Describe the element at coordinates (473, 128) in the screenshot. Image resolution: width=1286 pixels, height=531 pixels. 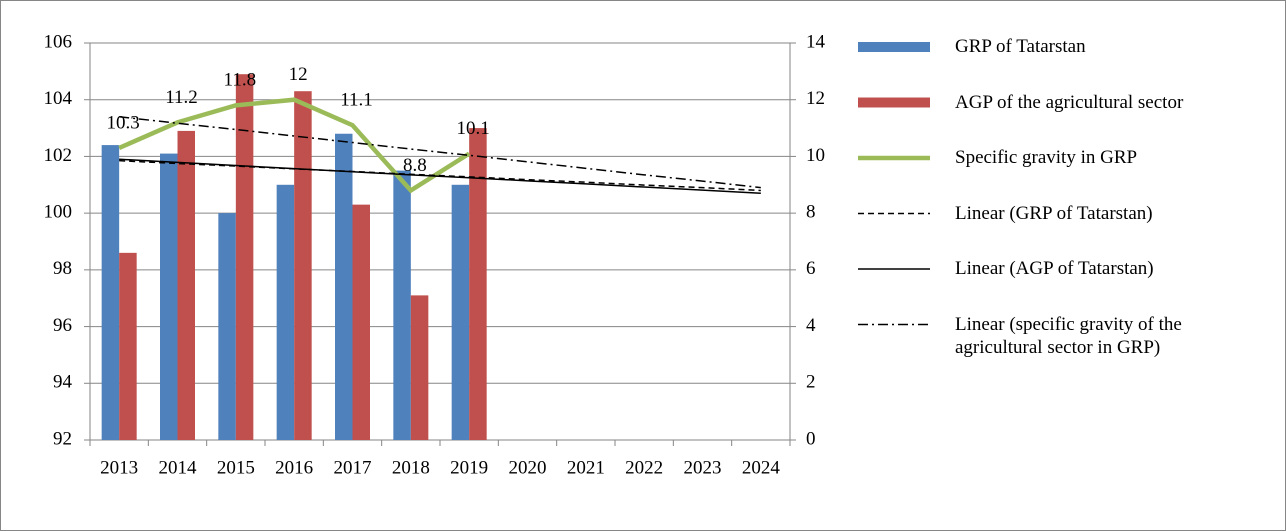
I see `data-label: 10.1` at that location.